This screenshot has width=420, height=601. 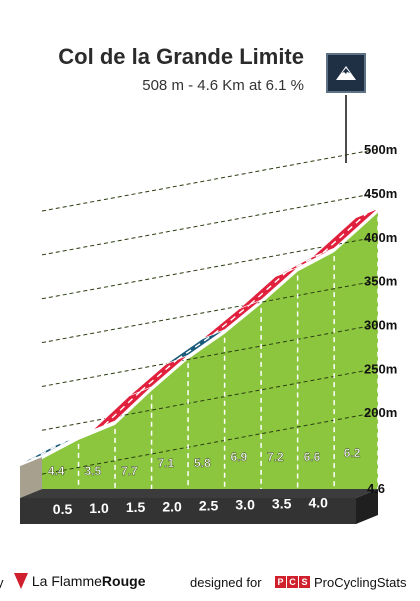 What do you see at coordinates (136, 507) in the screenshot?
I see `km-tick-label: 1.5` at bounding box center [136, 507].